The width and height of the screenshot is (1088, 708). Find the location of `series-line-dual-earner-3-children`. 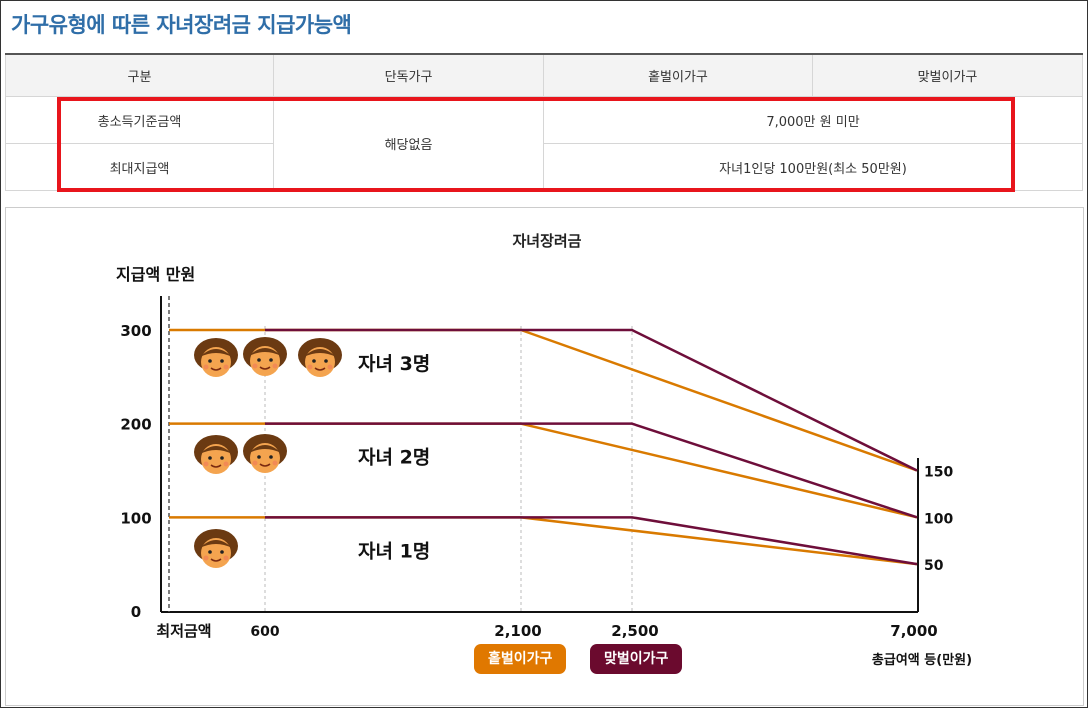

series-line-dual-earner-3-children is located at coordinates (591, 400).